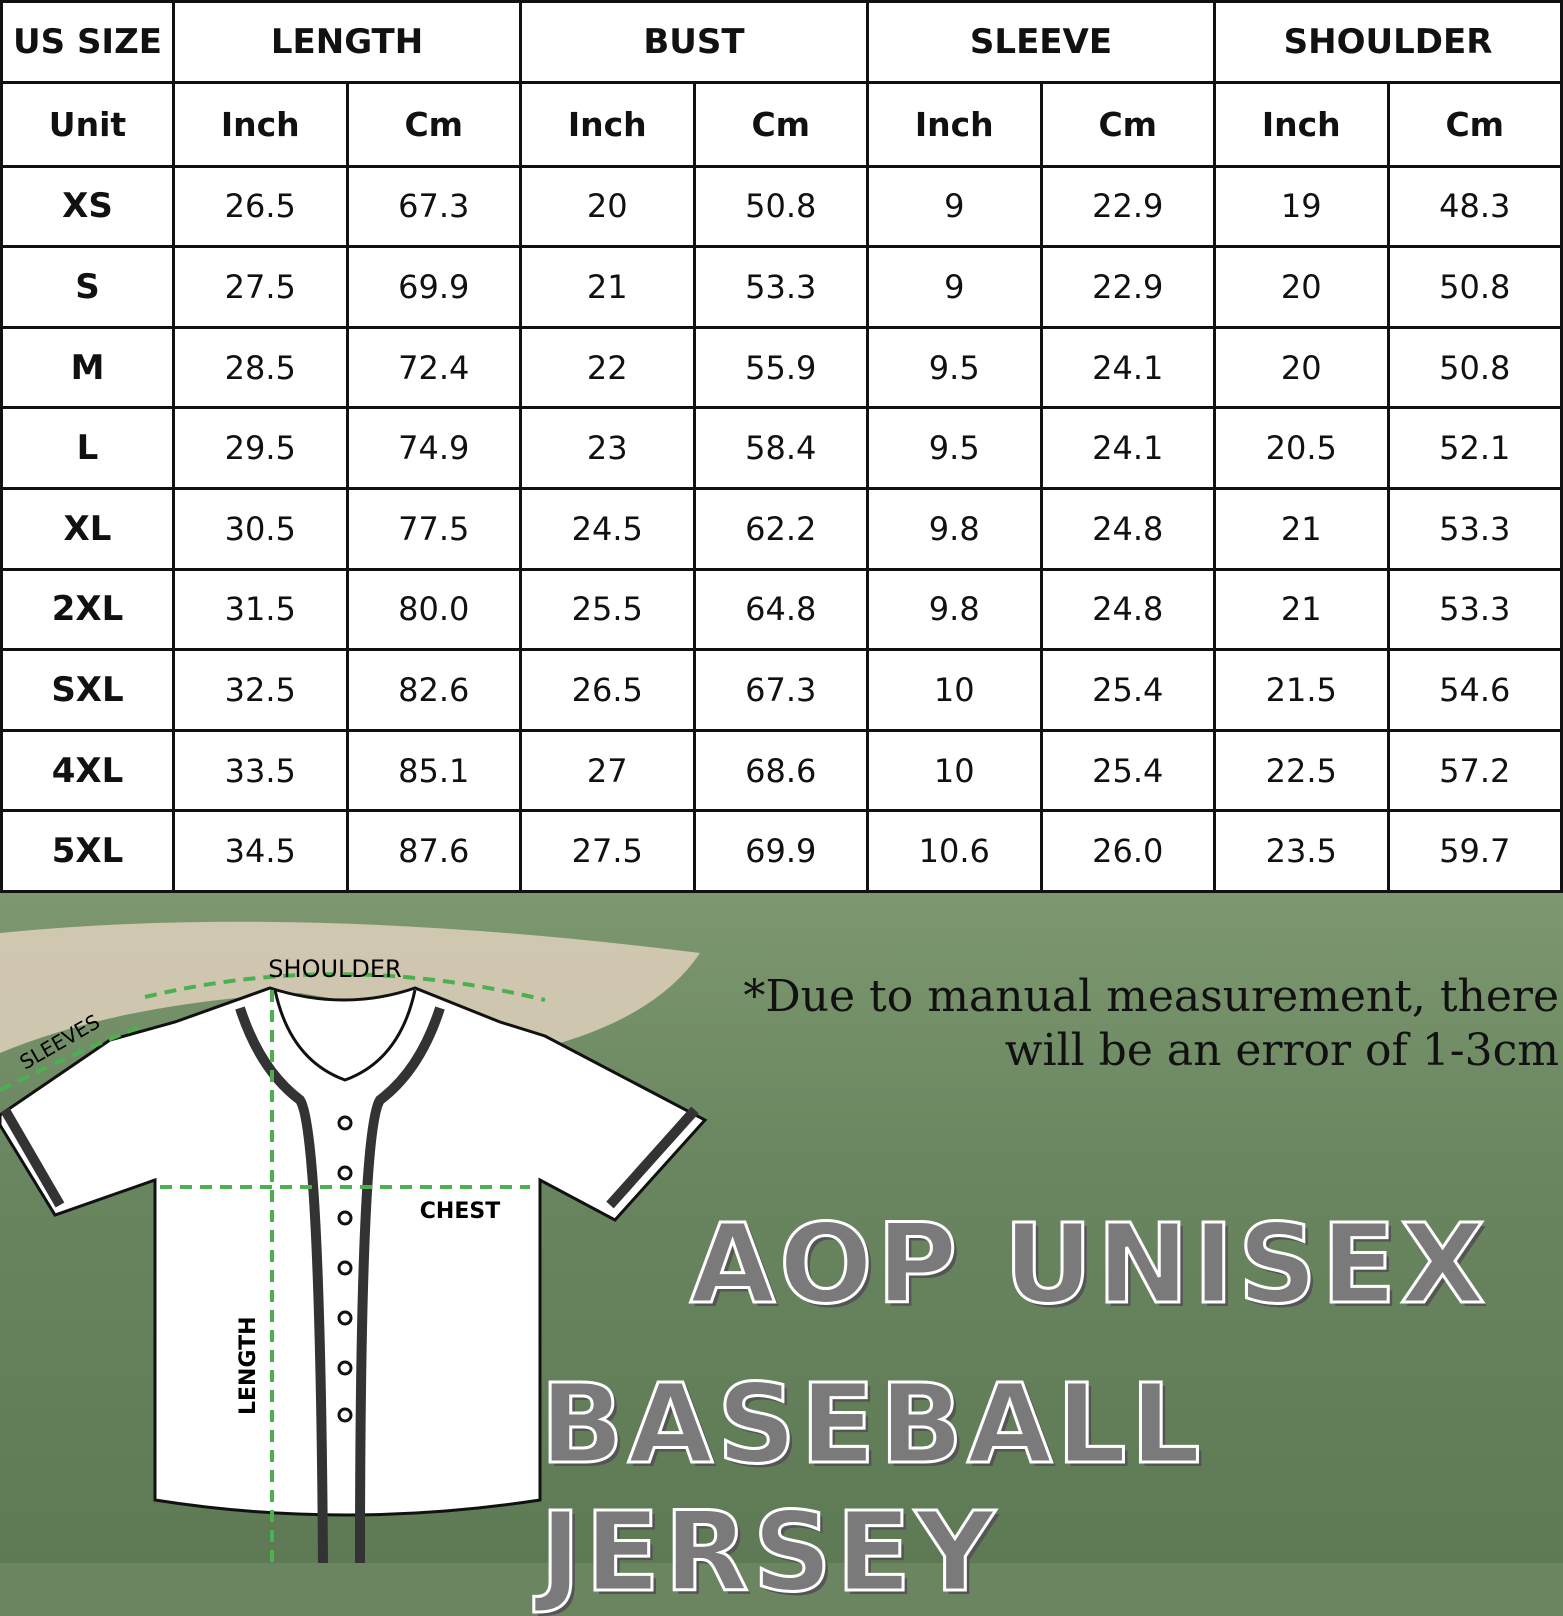 This screenshot has width=1563, height=1616. I want to click on measurement-cell: 57.2, so click(1474, 770).